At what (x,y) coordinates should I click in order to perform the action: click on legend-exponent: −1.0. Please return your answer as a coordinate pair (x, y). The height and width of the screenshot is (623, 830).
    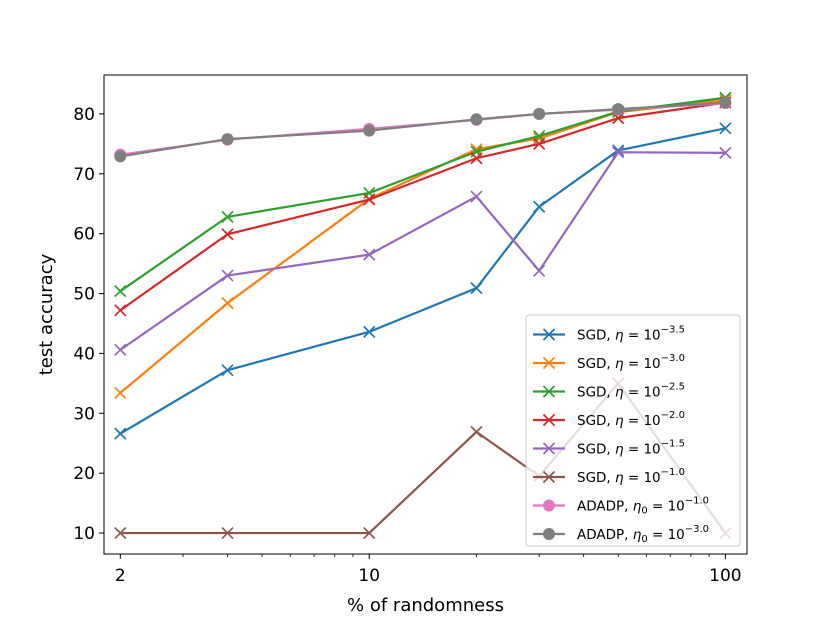
    Looking at the image, I should click on (697, 501).